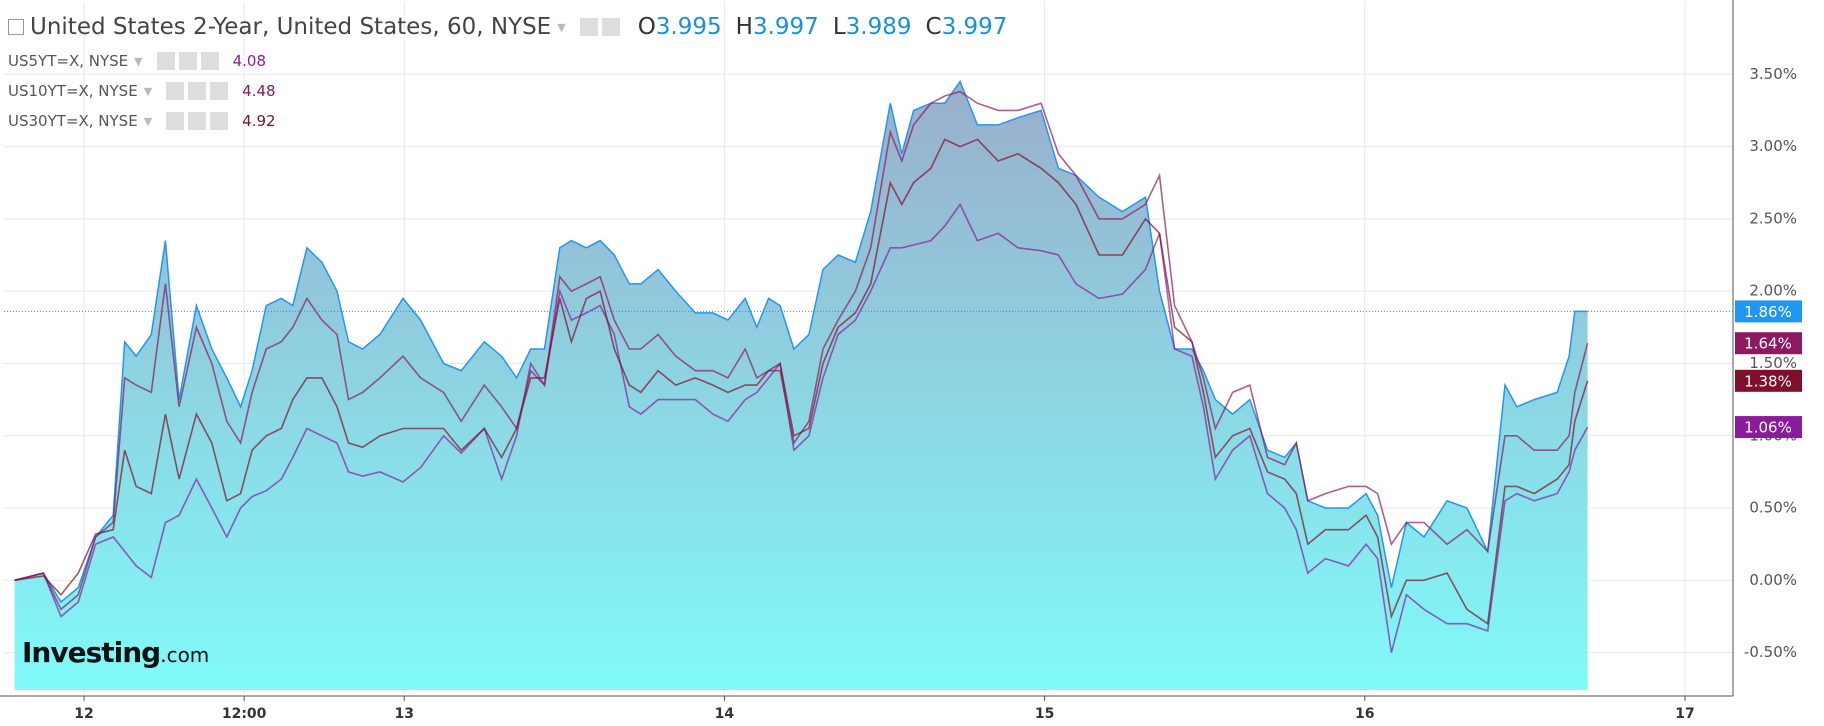  Describe the element at coordinates (1364, 714) in the screenshot. I see `x-tick-label: 16` at that location.